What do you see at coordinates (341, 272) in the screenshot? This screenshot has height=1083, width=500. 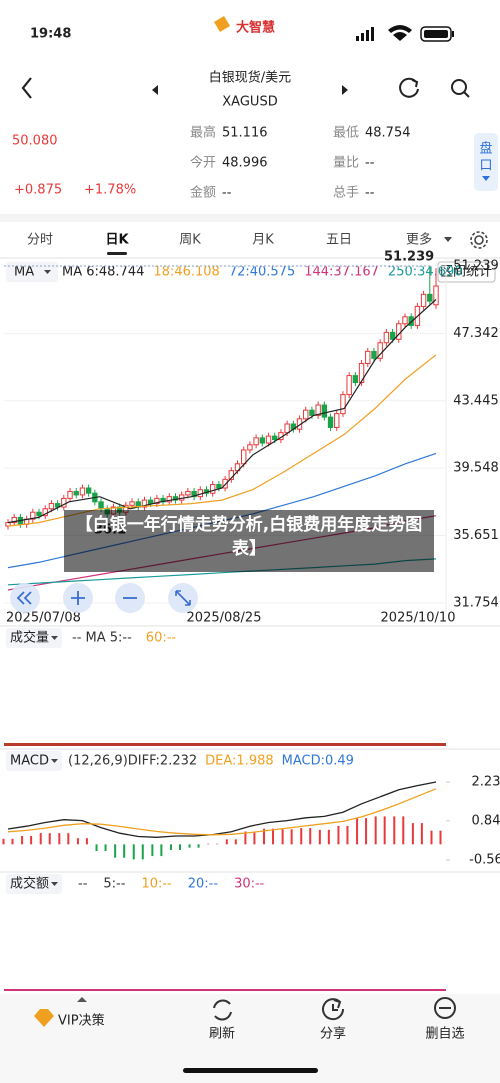 I see `legend-item: 144:37.167` at bounding box center [341, 272].